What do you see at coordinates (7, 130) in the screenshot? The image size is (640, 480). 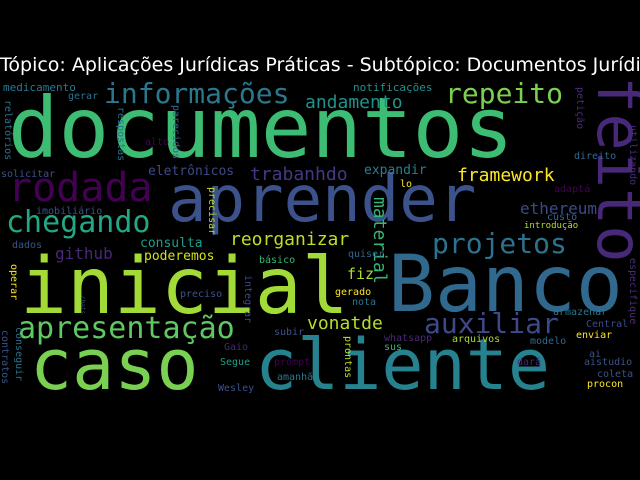 I see `cloud-word: relatórios` at bounding box center [7, 130].